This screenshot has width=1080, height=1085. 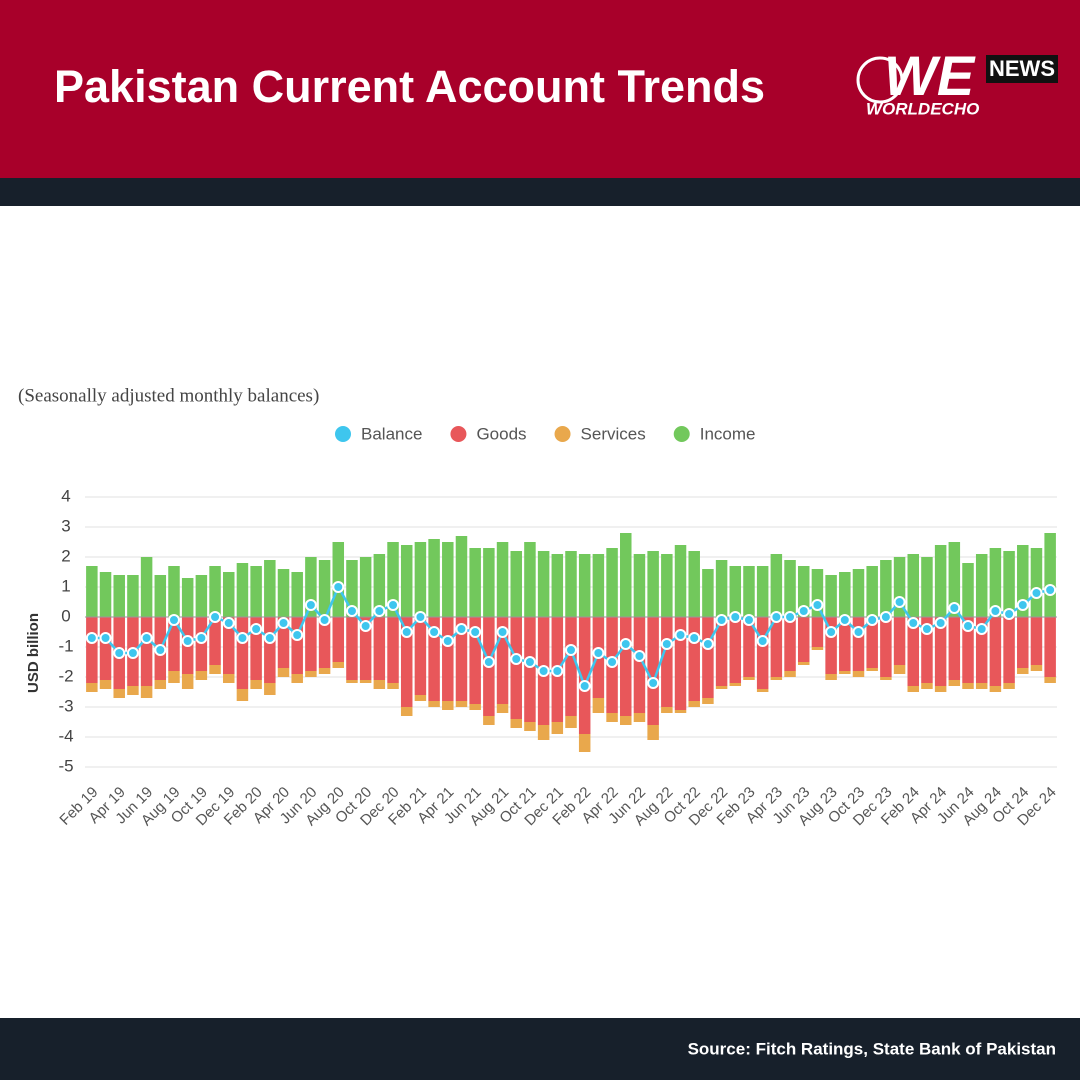 I want to click on legend-label: Income, so click(x=728, y=433).